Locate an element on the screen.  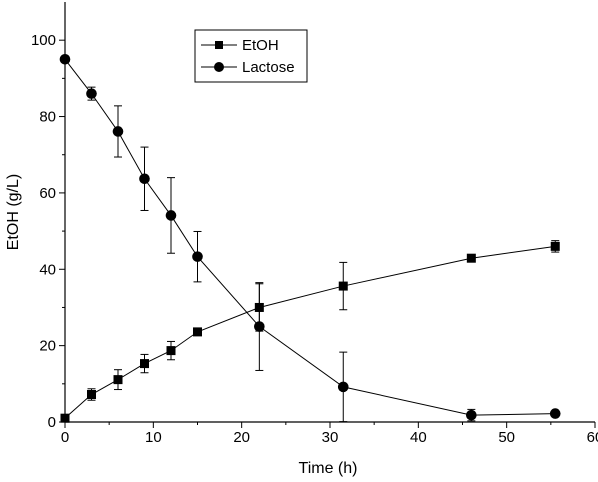
y-tick-label: 60 is located at coordinates (47, 193).